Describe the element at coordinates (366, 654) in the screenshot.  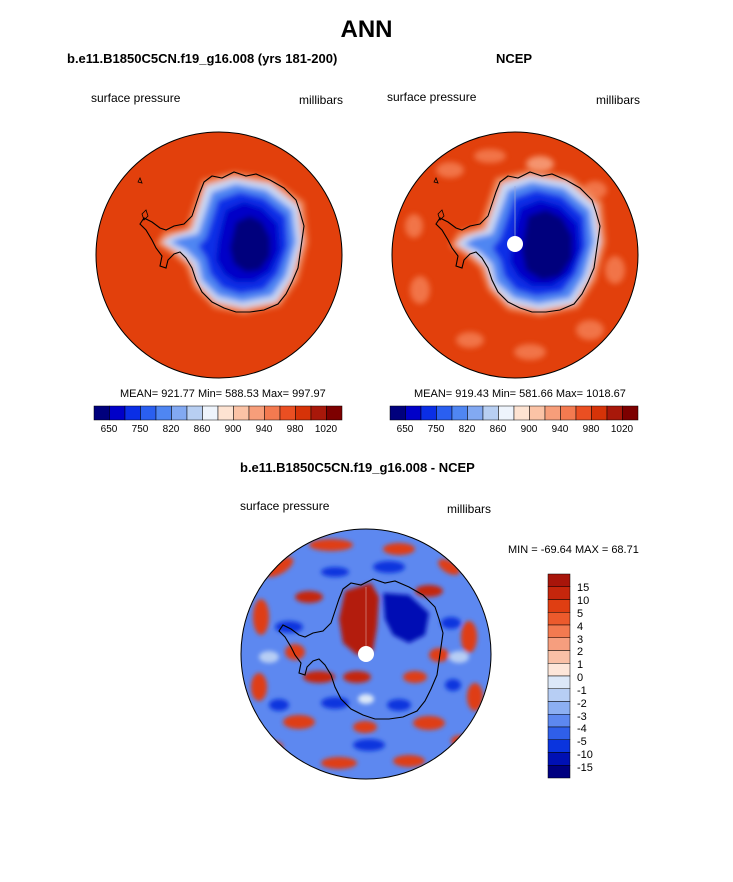
I see `difference-map` at that location.